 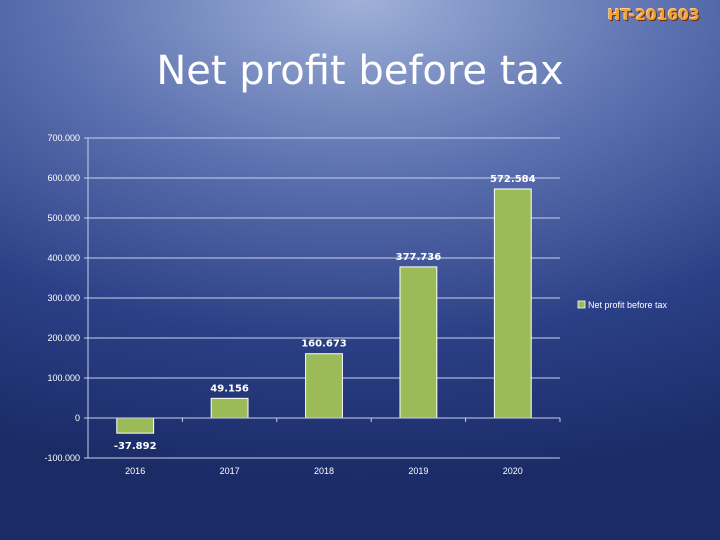 What do you see at coordinates (135, 471) in the screenshot?
I see `x-tick-label: 2016` at bounding box center [135, 471].